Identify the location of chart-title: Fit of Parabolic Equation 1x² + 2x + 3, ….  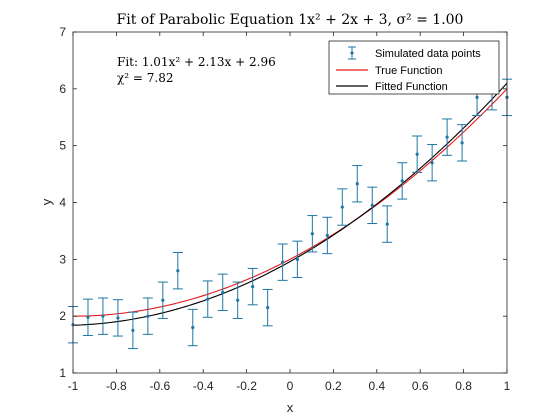
(290, 20).